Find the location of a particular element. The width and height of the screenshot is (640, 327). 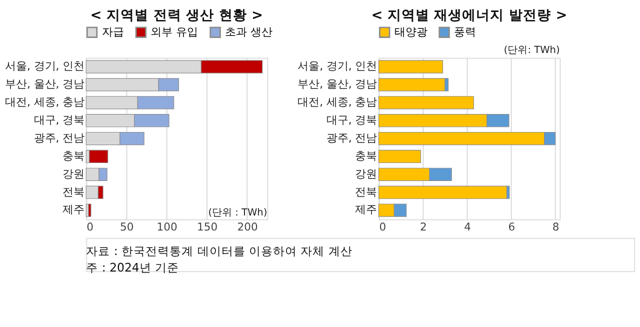

x-tick-label: 150 is located at coordinates (207, 227).